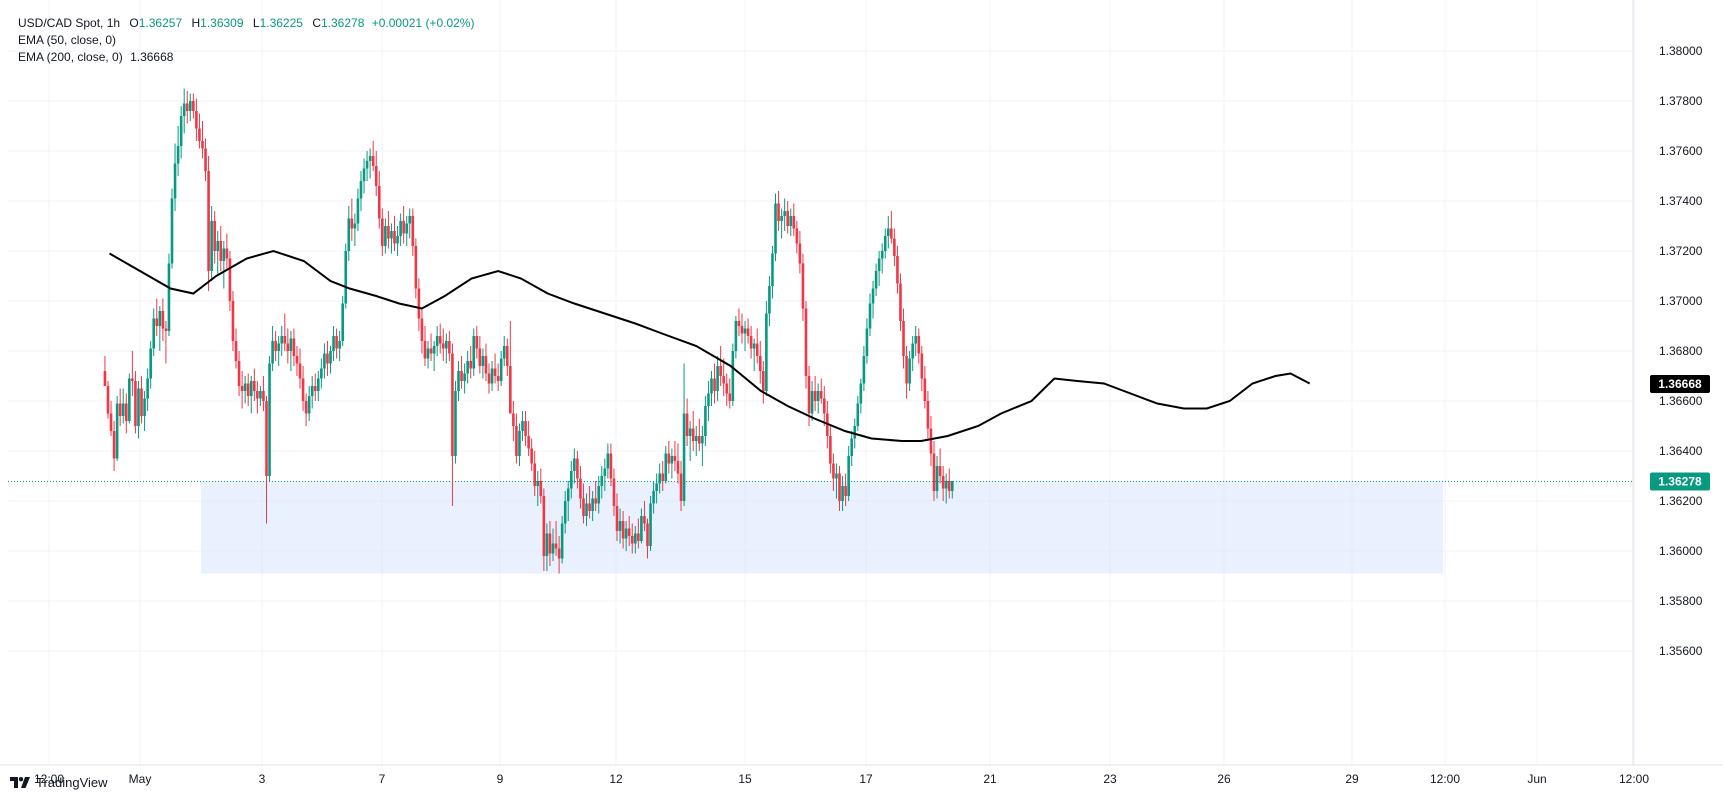 Image resolution: width=1723 pixels, height=806 pixels. I want to click on ema200-row: EMA (200, close, 0) 1.36668, so click(246, 57).